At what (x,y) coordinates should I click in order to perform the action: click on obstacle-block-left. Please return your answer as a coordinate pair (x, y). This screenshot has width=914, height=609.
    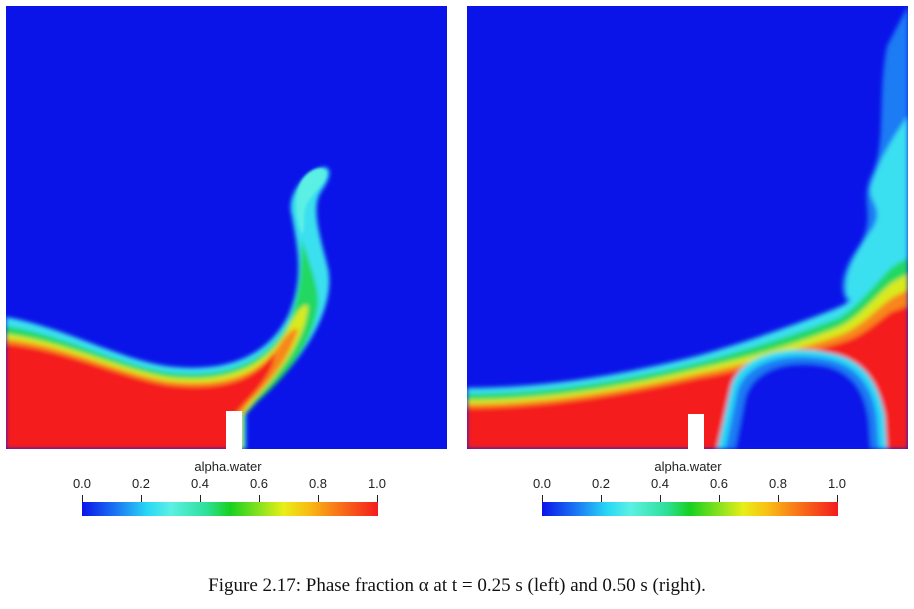
    Looking at the image, I should click on (234, 430).